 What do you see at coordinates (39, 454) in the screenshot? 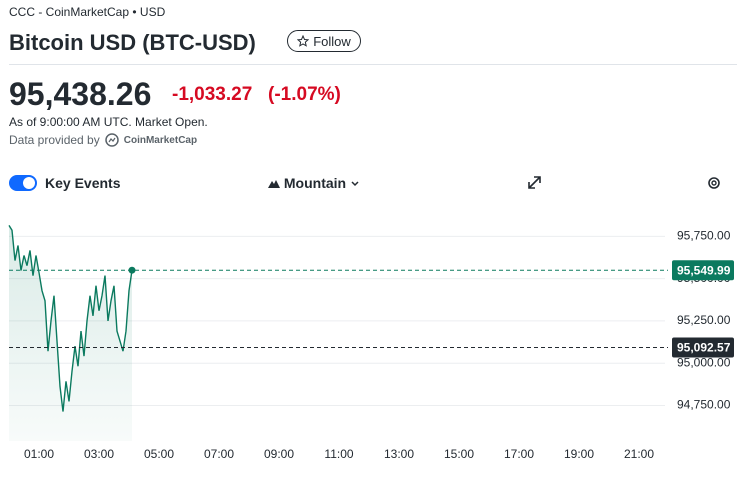
I see `x-tick-label: 01:00` at bounding box center [39, 454].